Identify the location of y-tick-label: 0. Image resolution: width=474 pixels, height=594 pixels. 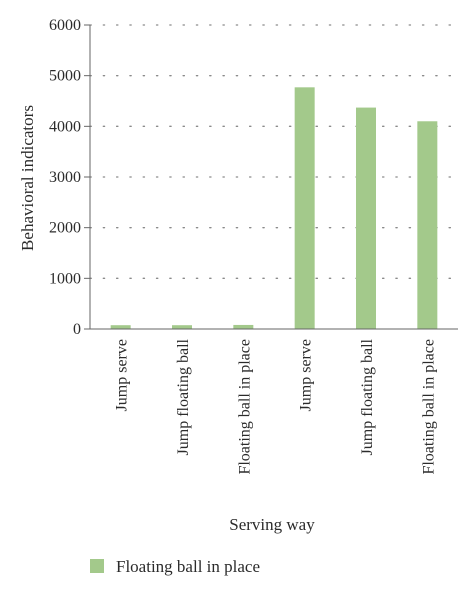
(77, 329).